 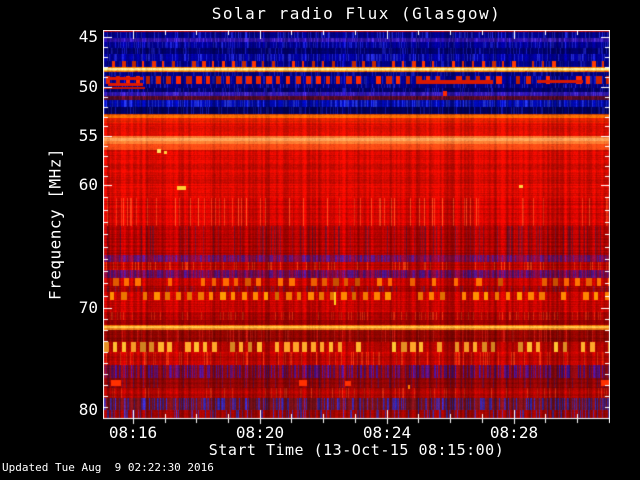 What do you see at coordinates (88, 184) in the screenshot?
I see `y-tick-label-60: 60` at bounding box center [88, 184].